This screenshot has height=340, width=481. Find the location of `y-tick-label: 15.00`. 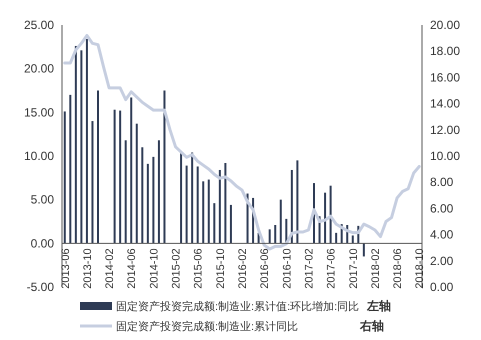

y-tick-label: 15.00 is located at coordinates (39, 112).